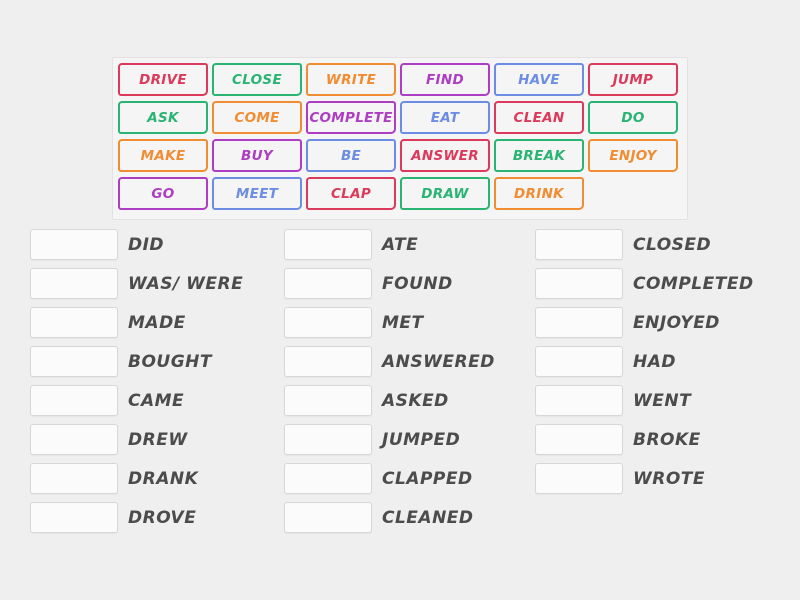 The height and width of the screenshot is (600, 800). What do you see at coordinates (351, 155) in the screenshot?
I see `word-tile-be: BE` at bounding box center [351, 155].